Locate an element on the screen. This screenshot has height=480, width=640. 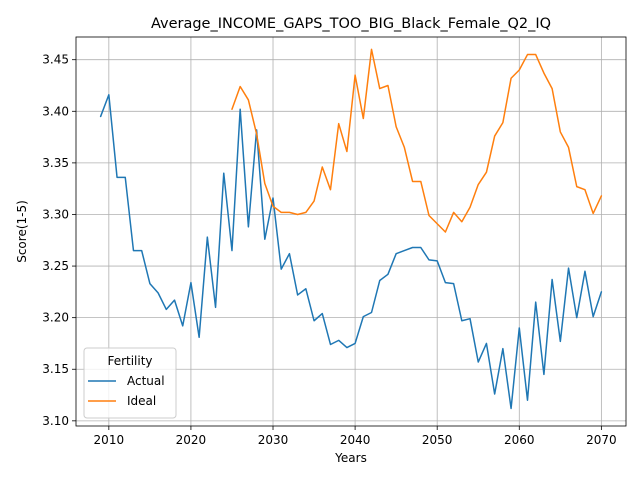
legend-label-actual: Actual is located at coordinates (146, 381).